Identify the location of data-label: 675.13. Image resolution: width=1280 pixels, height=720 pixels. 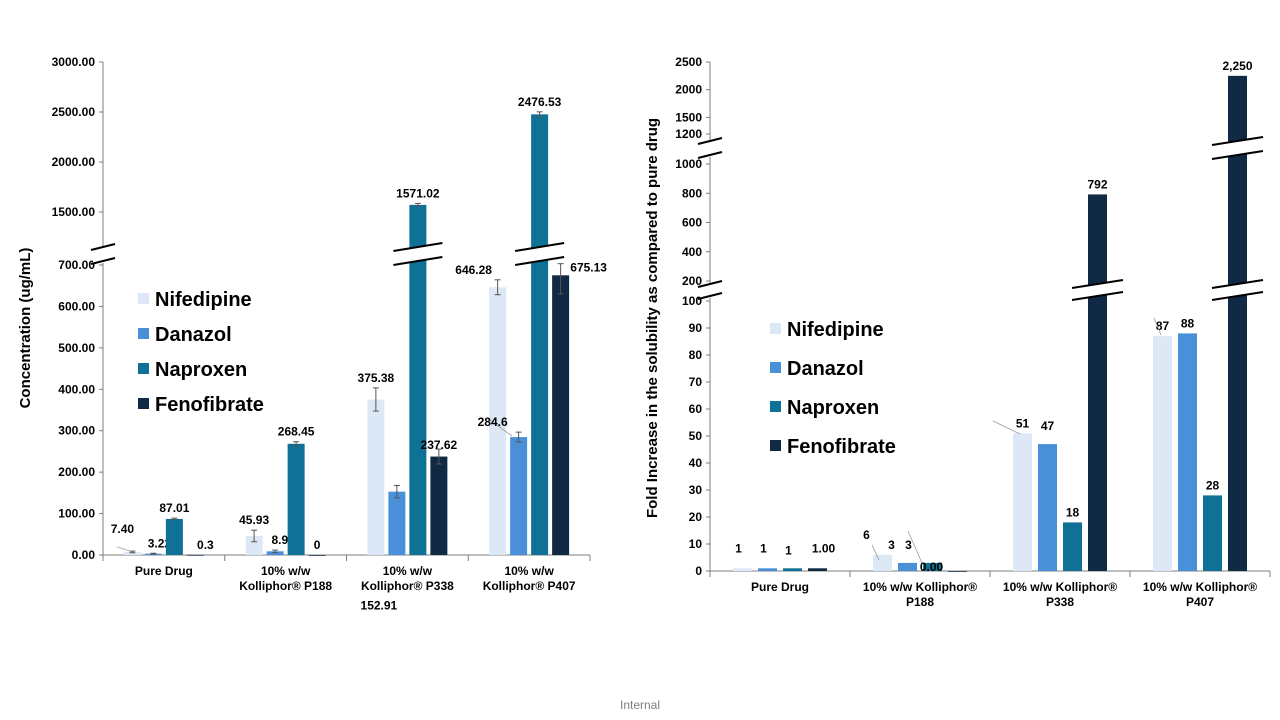
(588, 268).